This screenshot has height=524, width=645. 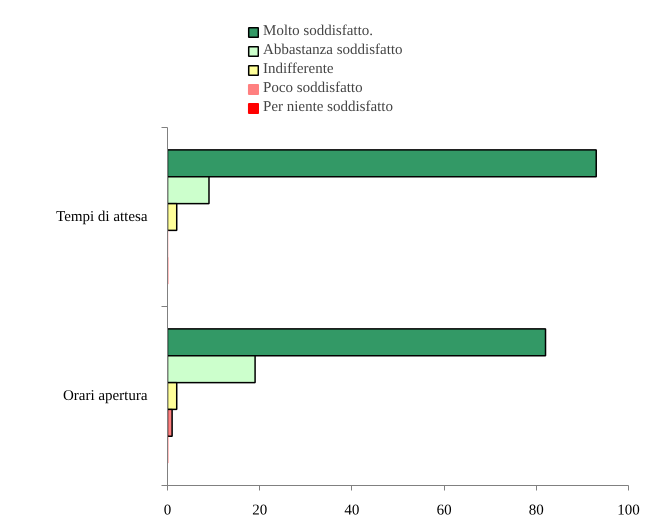 I want to click on legend-label: Per niente soddisfatto, so click(x=328, y=107).